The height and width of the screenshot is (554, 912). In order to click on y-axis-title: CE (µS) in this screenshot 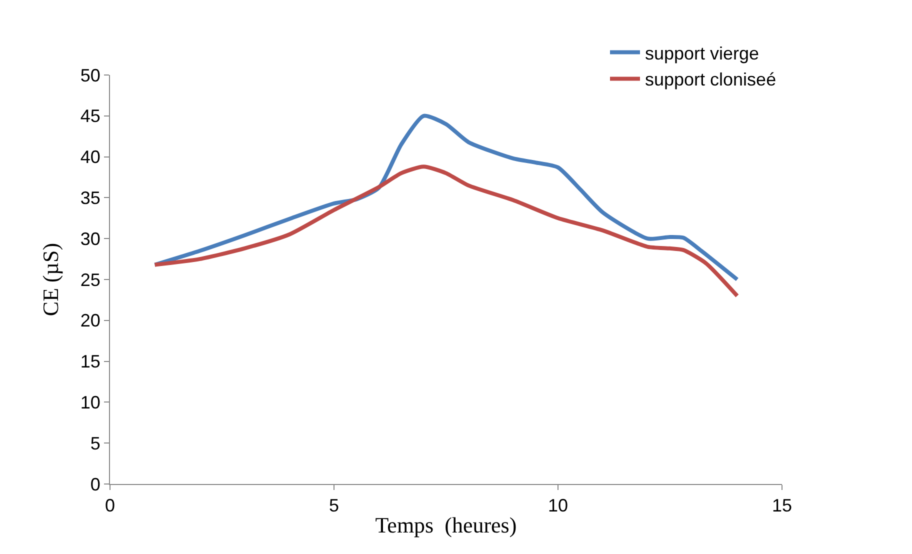, I will do `click(51, 279)`.